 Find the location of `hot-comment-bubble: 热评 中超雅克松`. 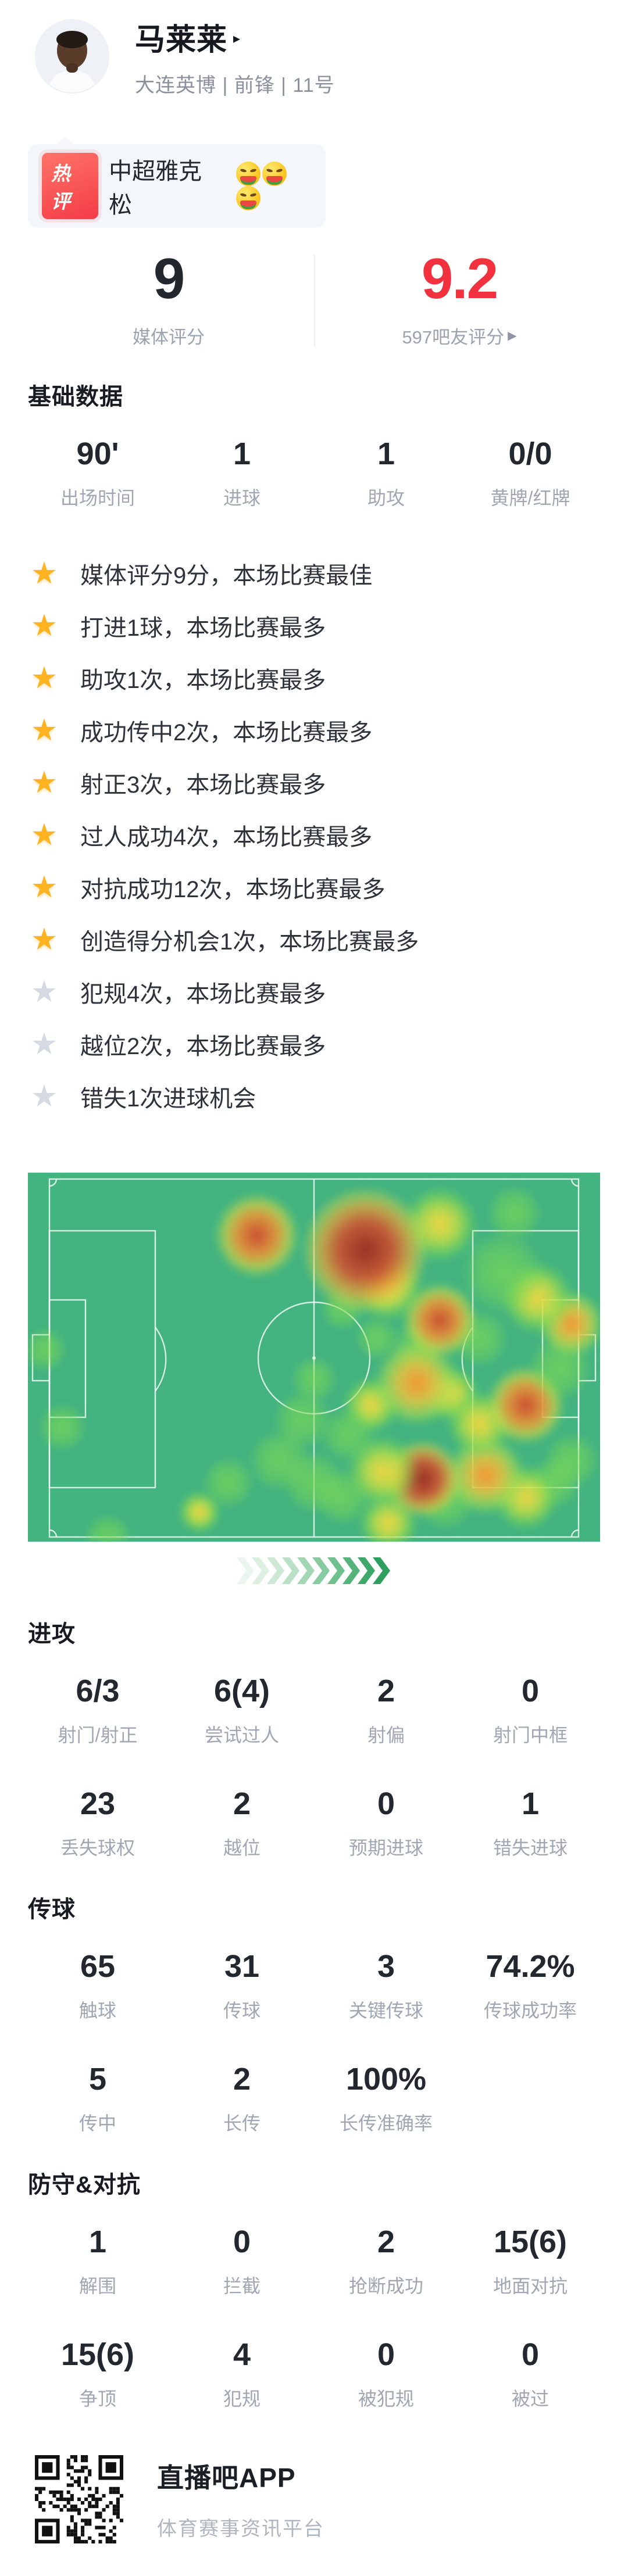

hot-comment-bubble: 热评 中超雅克松 is located at coordinates (177, 186).